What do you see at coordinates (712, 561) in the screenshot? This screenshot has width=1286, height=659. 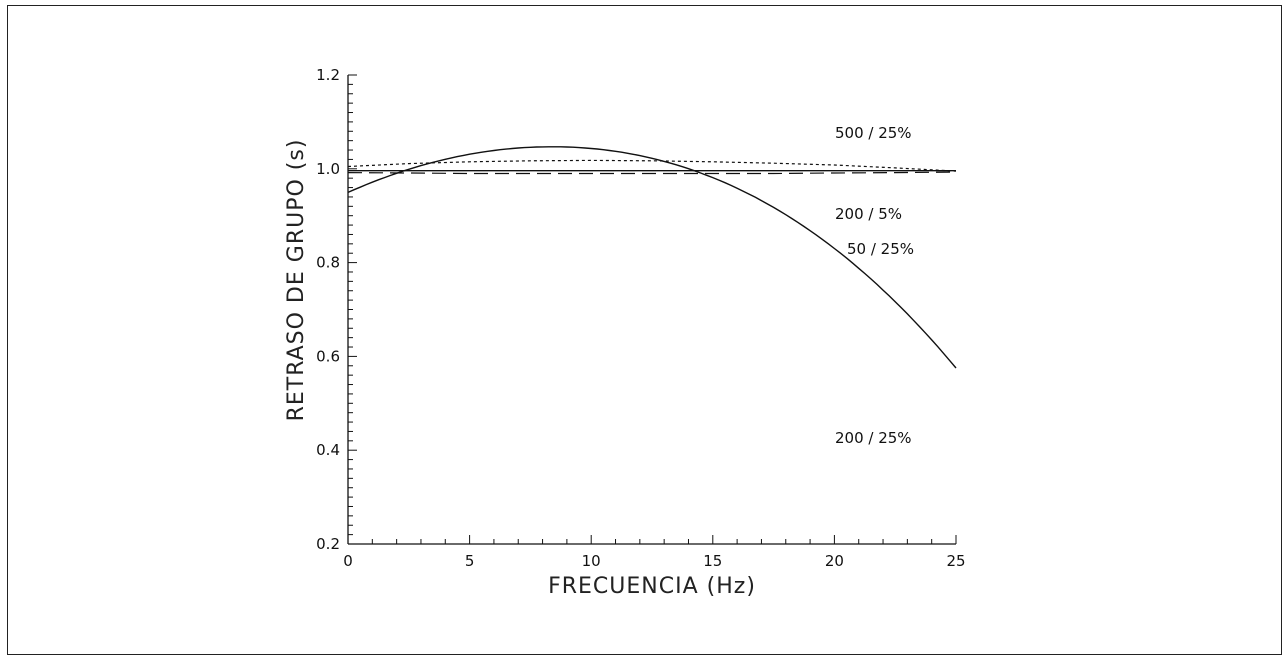 I see `x-tick-label: 15` at bounding box center [712, 561].